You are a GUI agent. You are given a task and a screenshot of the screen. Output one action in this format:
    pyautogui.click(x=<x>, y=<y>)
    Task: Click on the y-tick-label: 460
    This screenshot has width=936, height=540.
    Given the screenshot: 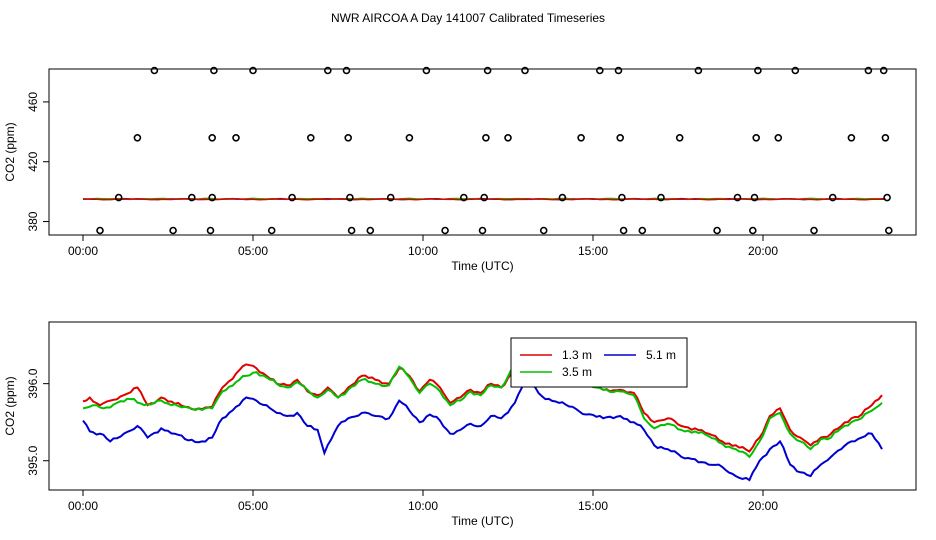 What is the action you would take?
    pyautogui.click(x=33, y=102)
    